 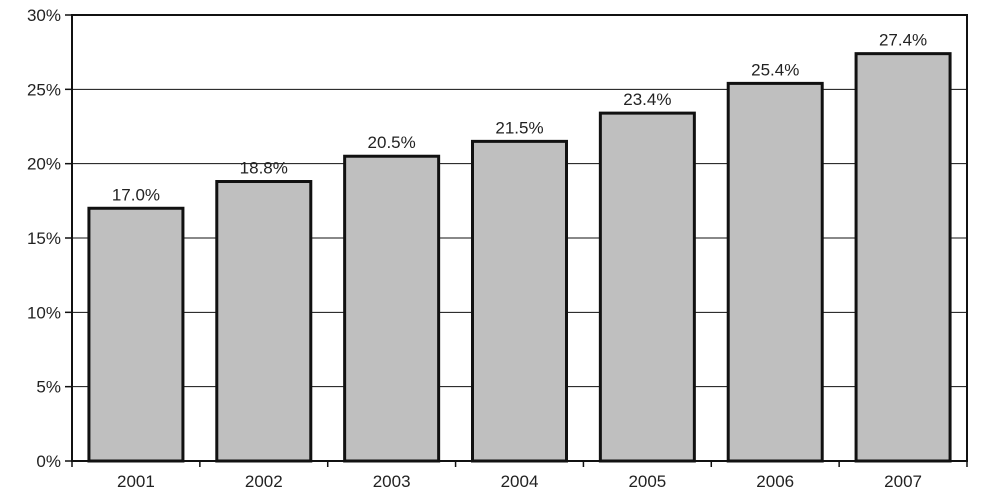 What do you see at coordinates (903, 40) in the screenshot?
I see `data-label: 27.4%` at bounding box center [903, 40].